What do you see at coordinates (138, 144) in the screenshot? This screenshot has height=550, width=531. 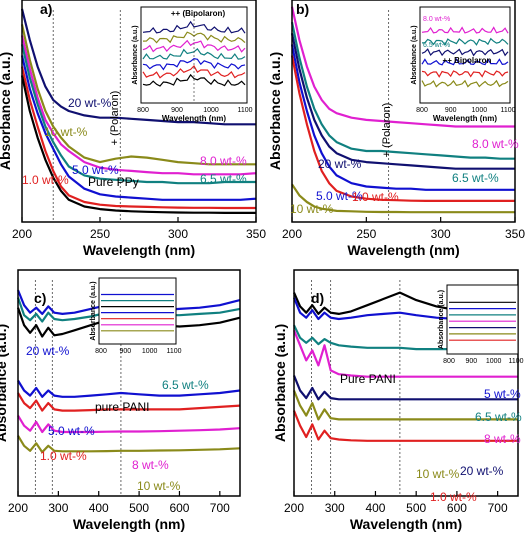 I see `series-line-pure-ppy` at bounding box center [138, 144].